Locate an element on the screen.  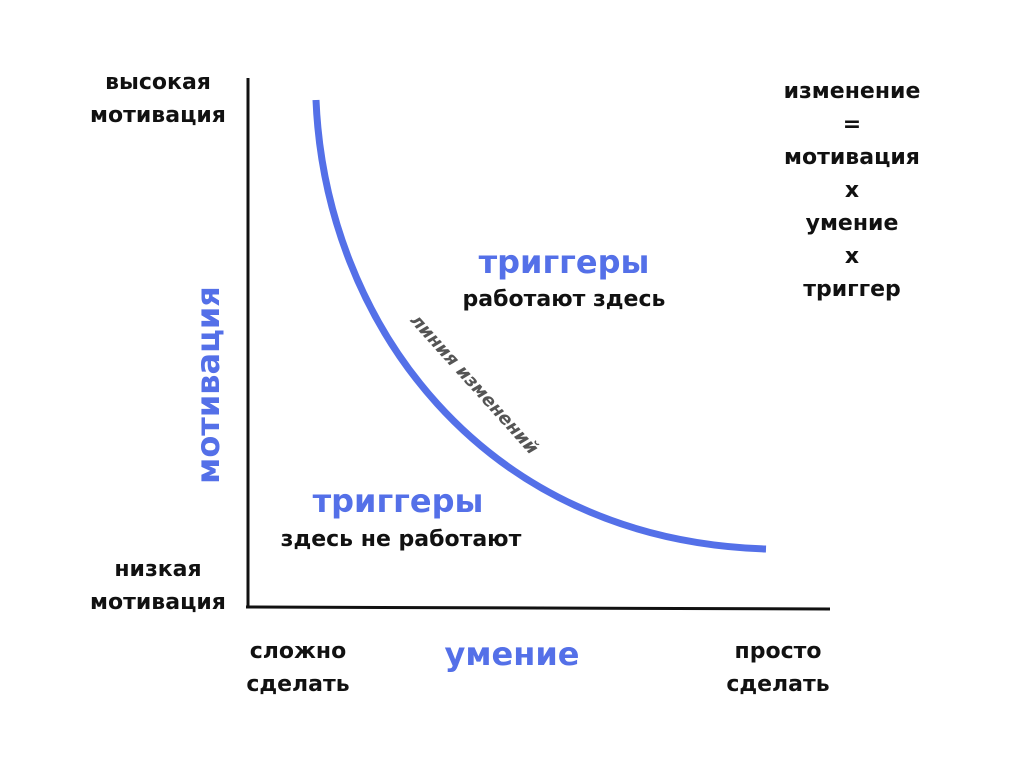
high-motivation-line-2: мотивация is located at coordinates (158, 115).